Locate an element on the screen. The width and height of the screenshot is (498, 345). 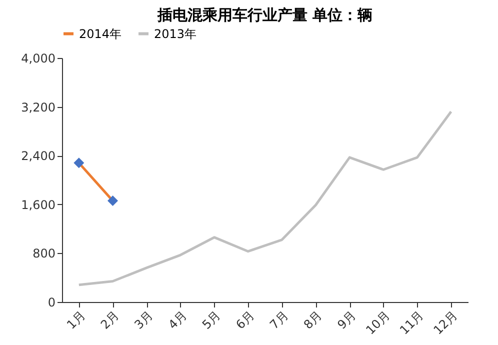
legend-label: 2013年 is located at coordinates (175, 33).